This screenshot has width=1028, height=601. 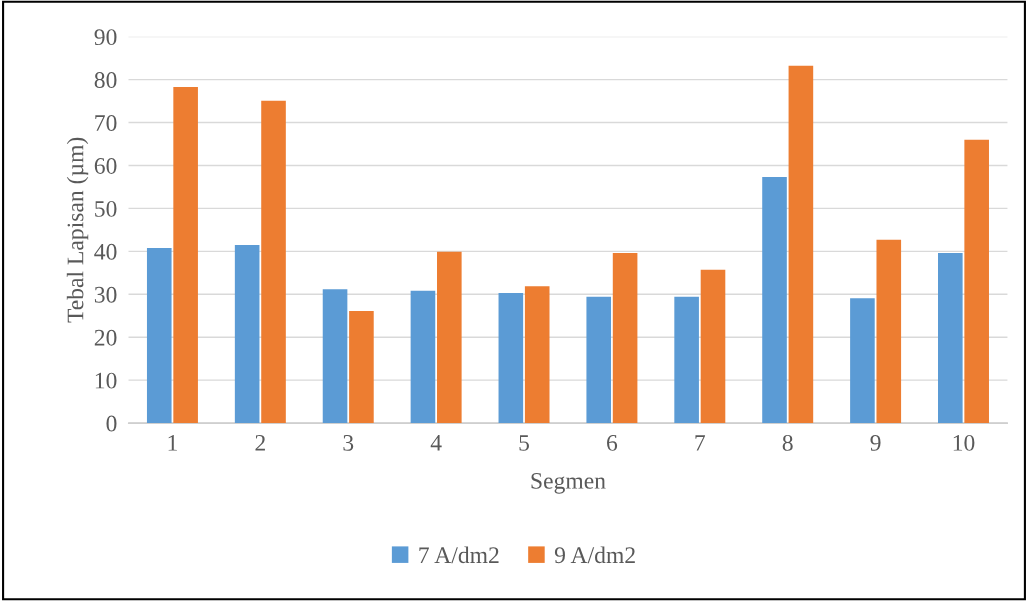 I want to click on y-tick-label: 60, so click(x=105, y=165).